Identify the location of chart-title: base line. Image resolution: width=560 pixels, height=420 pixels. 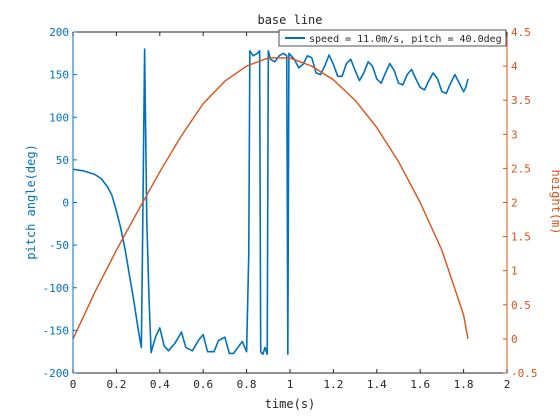
(289, 20).